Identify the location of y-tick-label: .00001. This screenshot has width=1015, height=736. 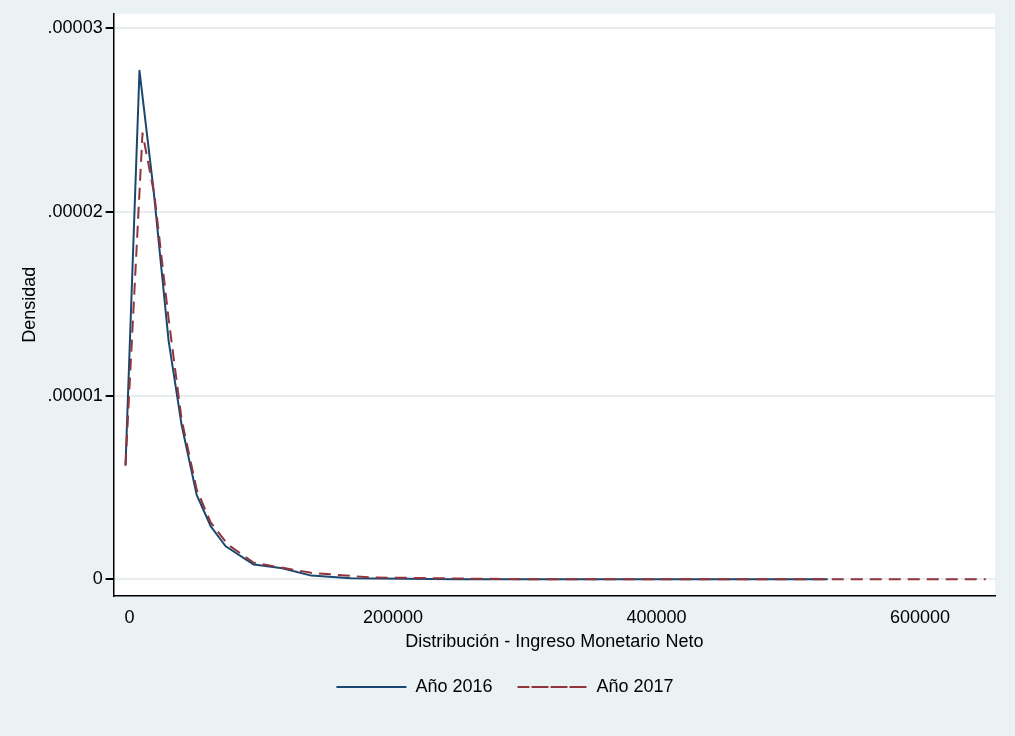
(75, 394).